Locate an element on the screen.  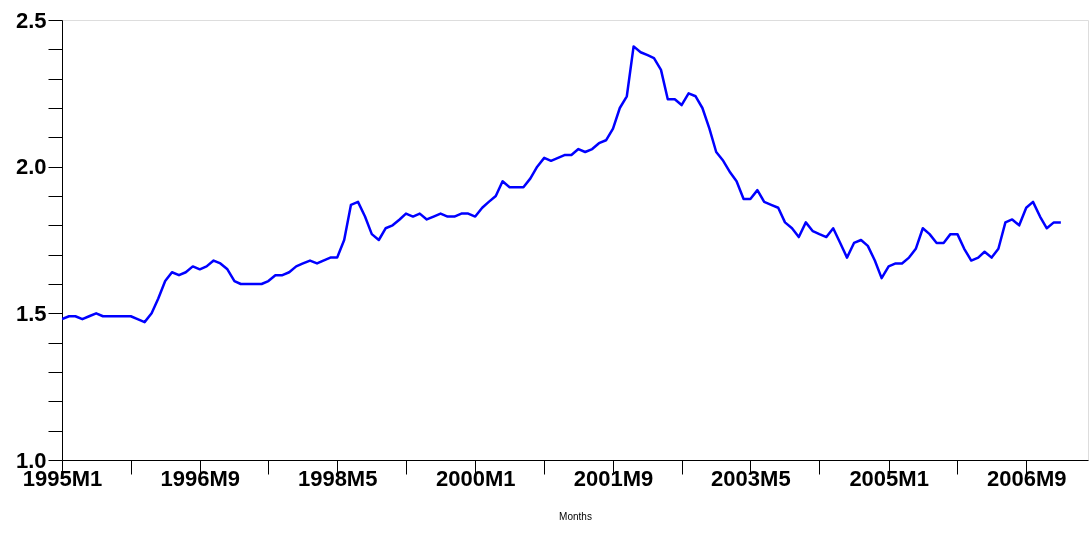
y-tick-label: 2.0 is located at coordinates (31, 167).